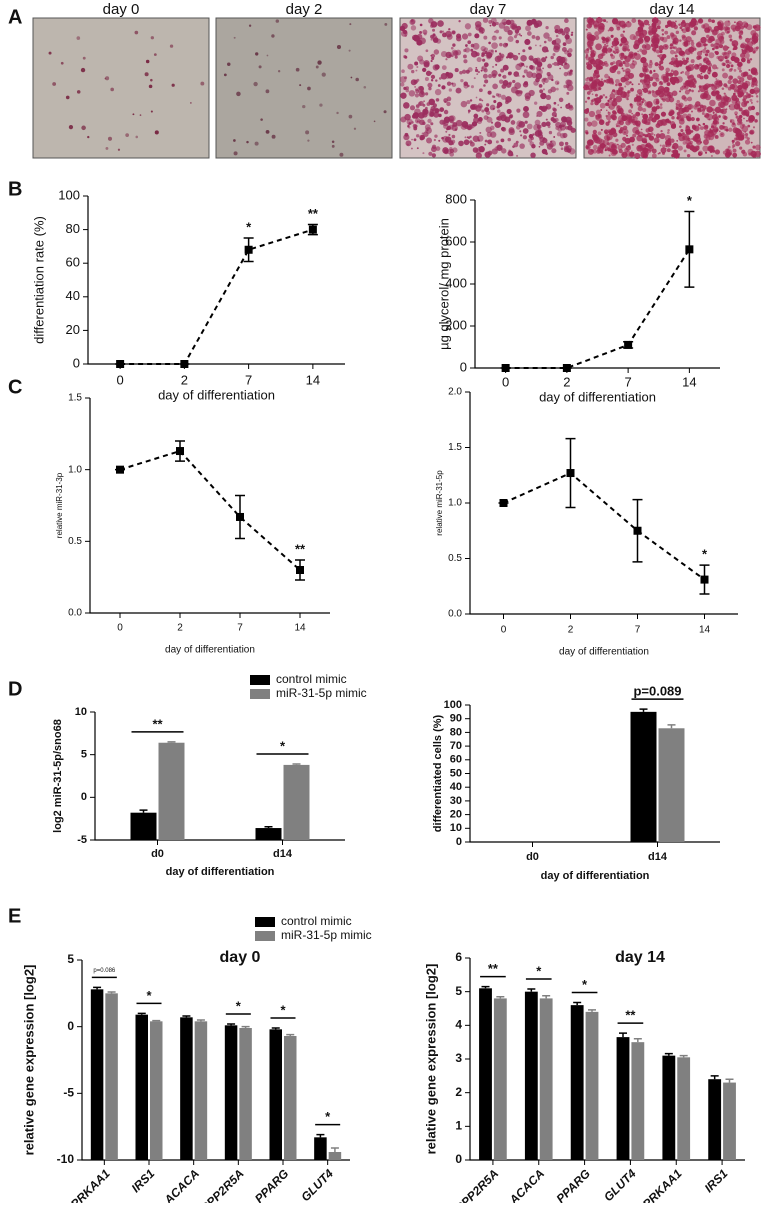 The image size is (769, 1208). I want to click on significance: *, so click(705, 554).